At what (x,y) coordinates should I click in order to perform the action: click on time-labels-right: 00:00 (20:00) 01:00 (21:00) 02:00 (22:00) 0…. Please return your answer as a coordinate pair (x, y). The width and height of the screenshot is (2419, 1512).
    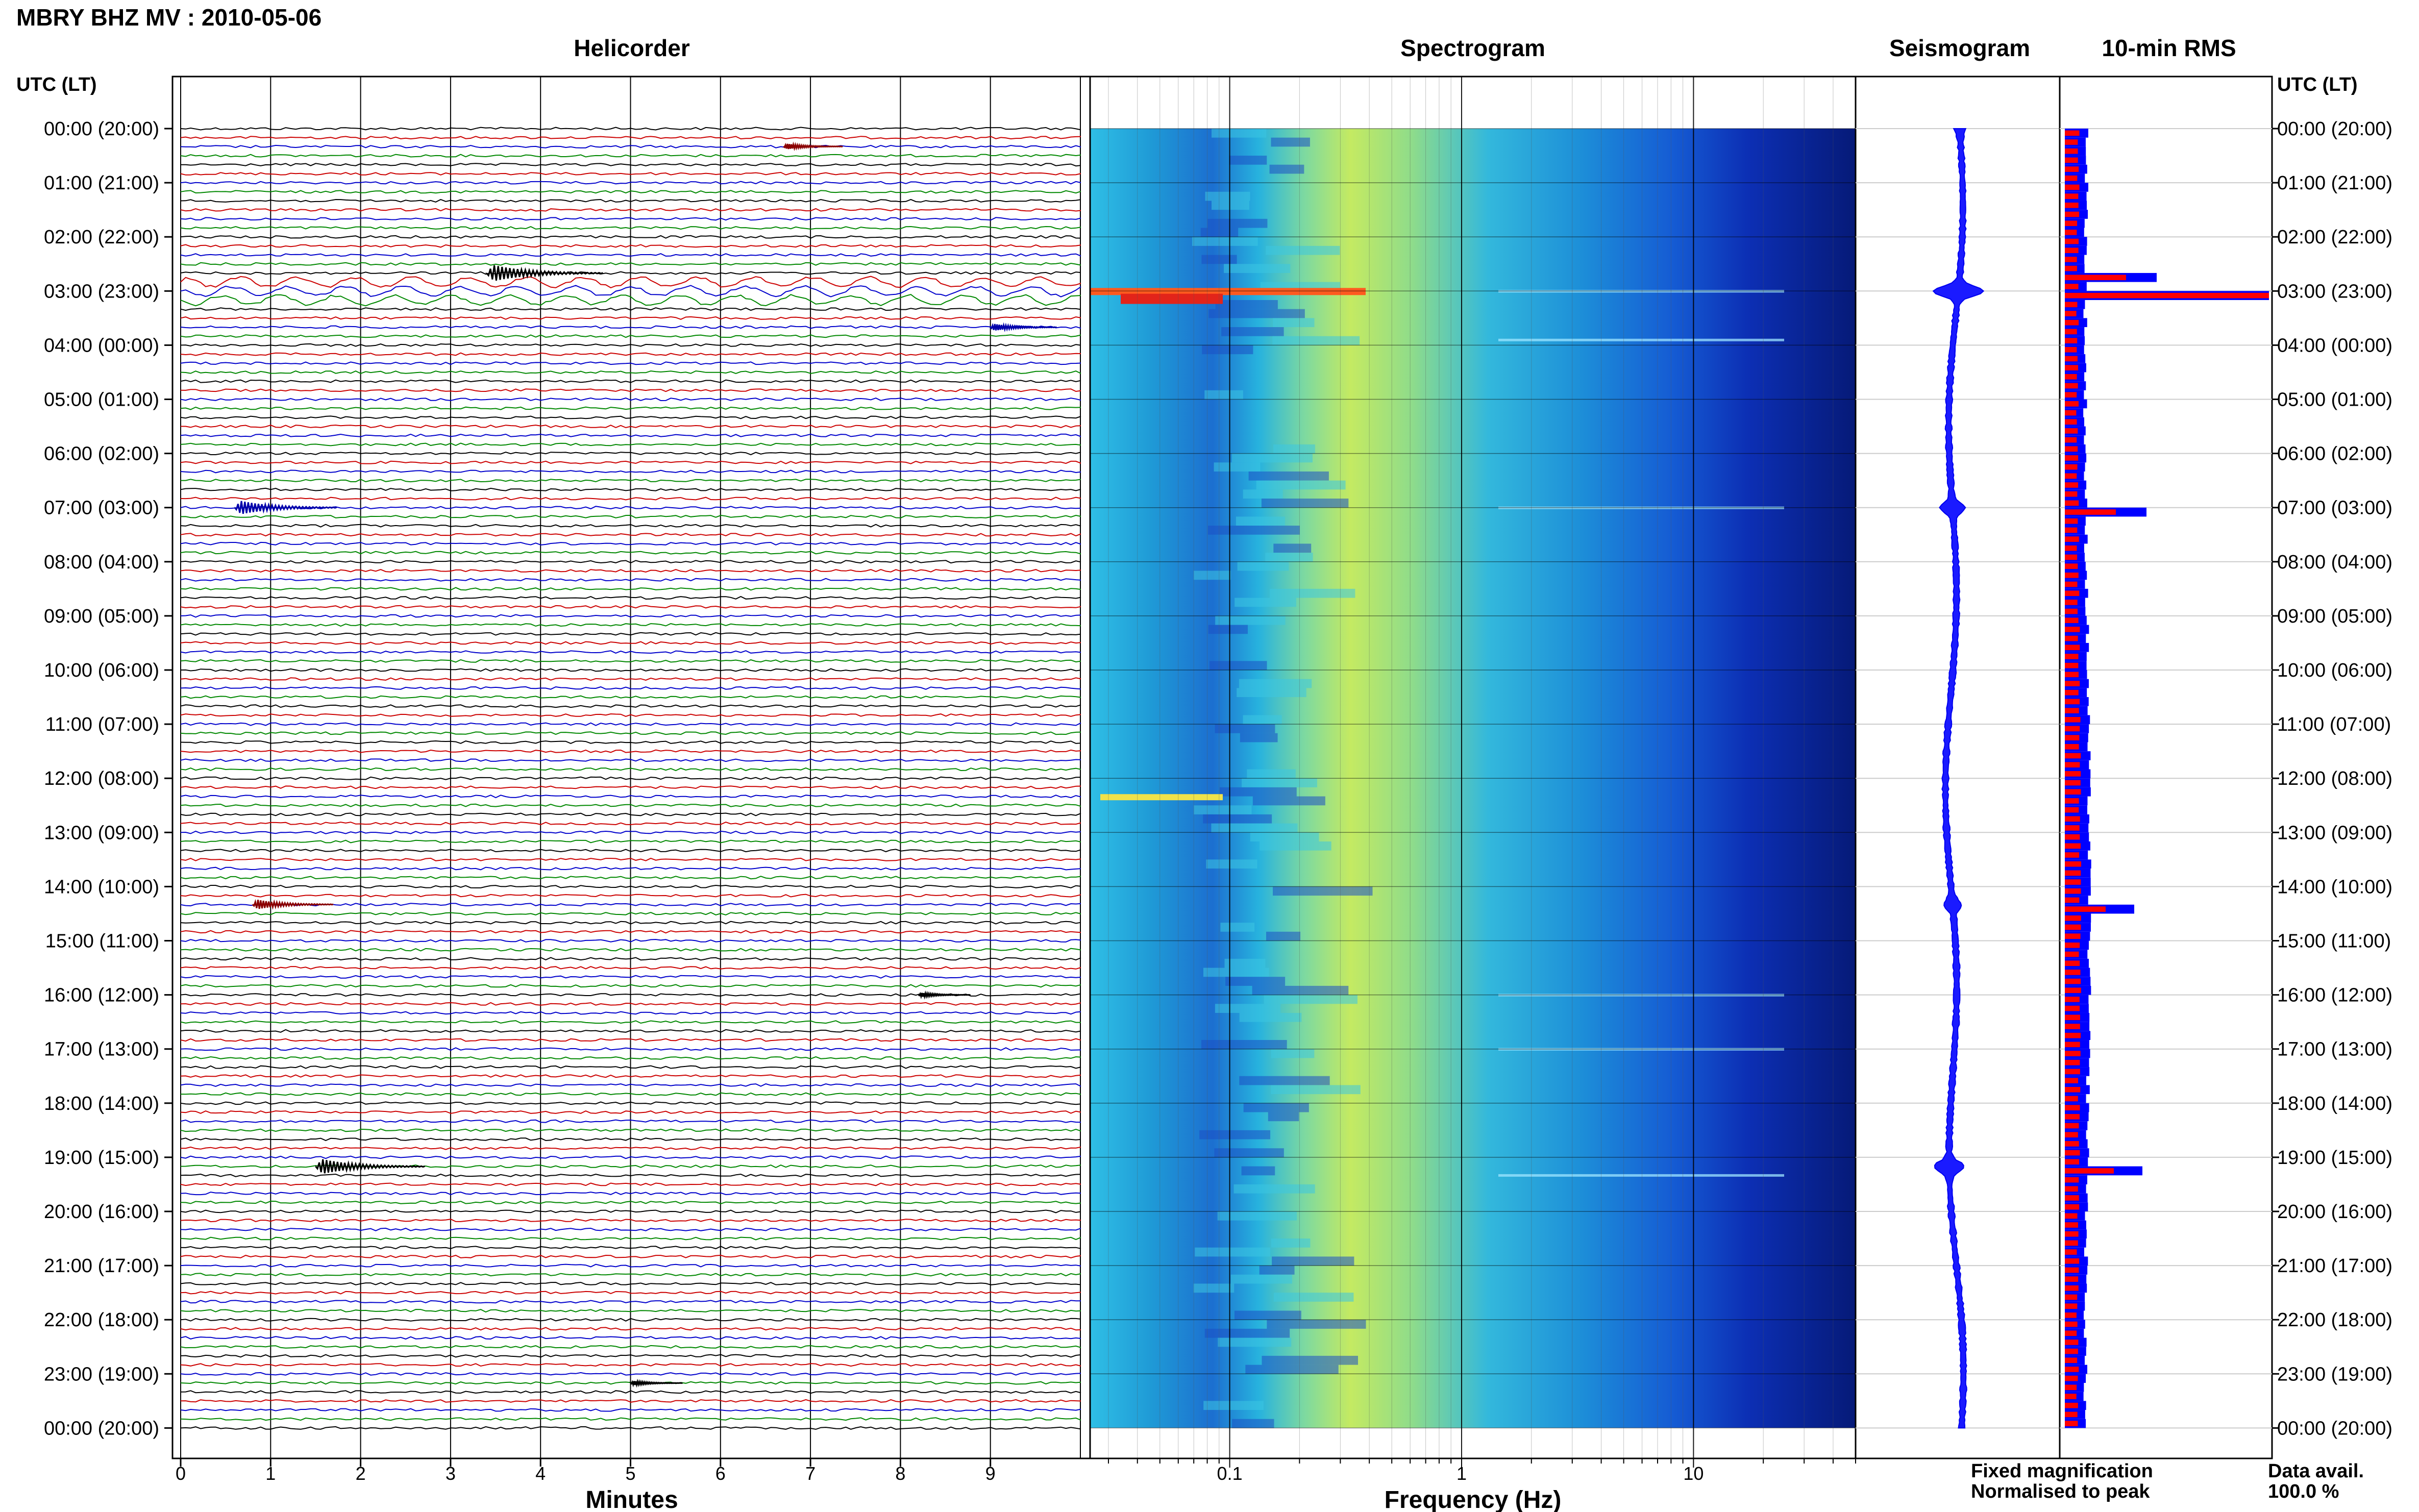
    Looking at the image, I should click on (2332, 778).